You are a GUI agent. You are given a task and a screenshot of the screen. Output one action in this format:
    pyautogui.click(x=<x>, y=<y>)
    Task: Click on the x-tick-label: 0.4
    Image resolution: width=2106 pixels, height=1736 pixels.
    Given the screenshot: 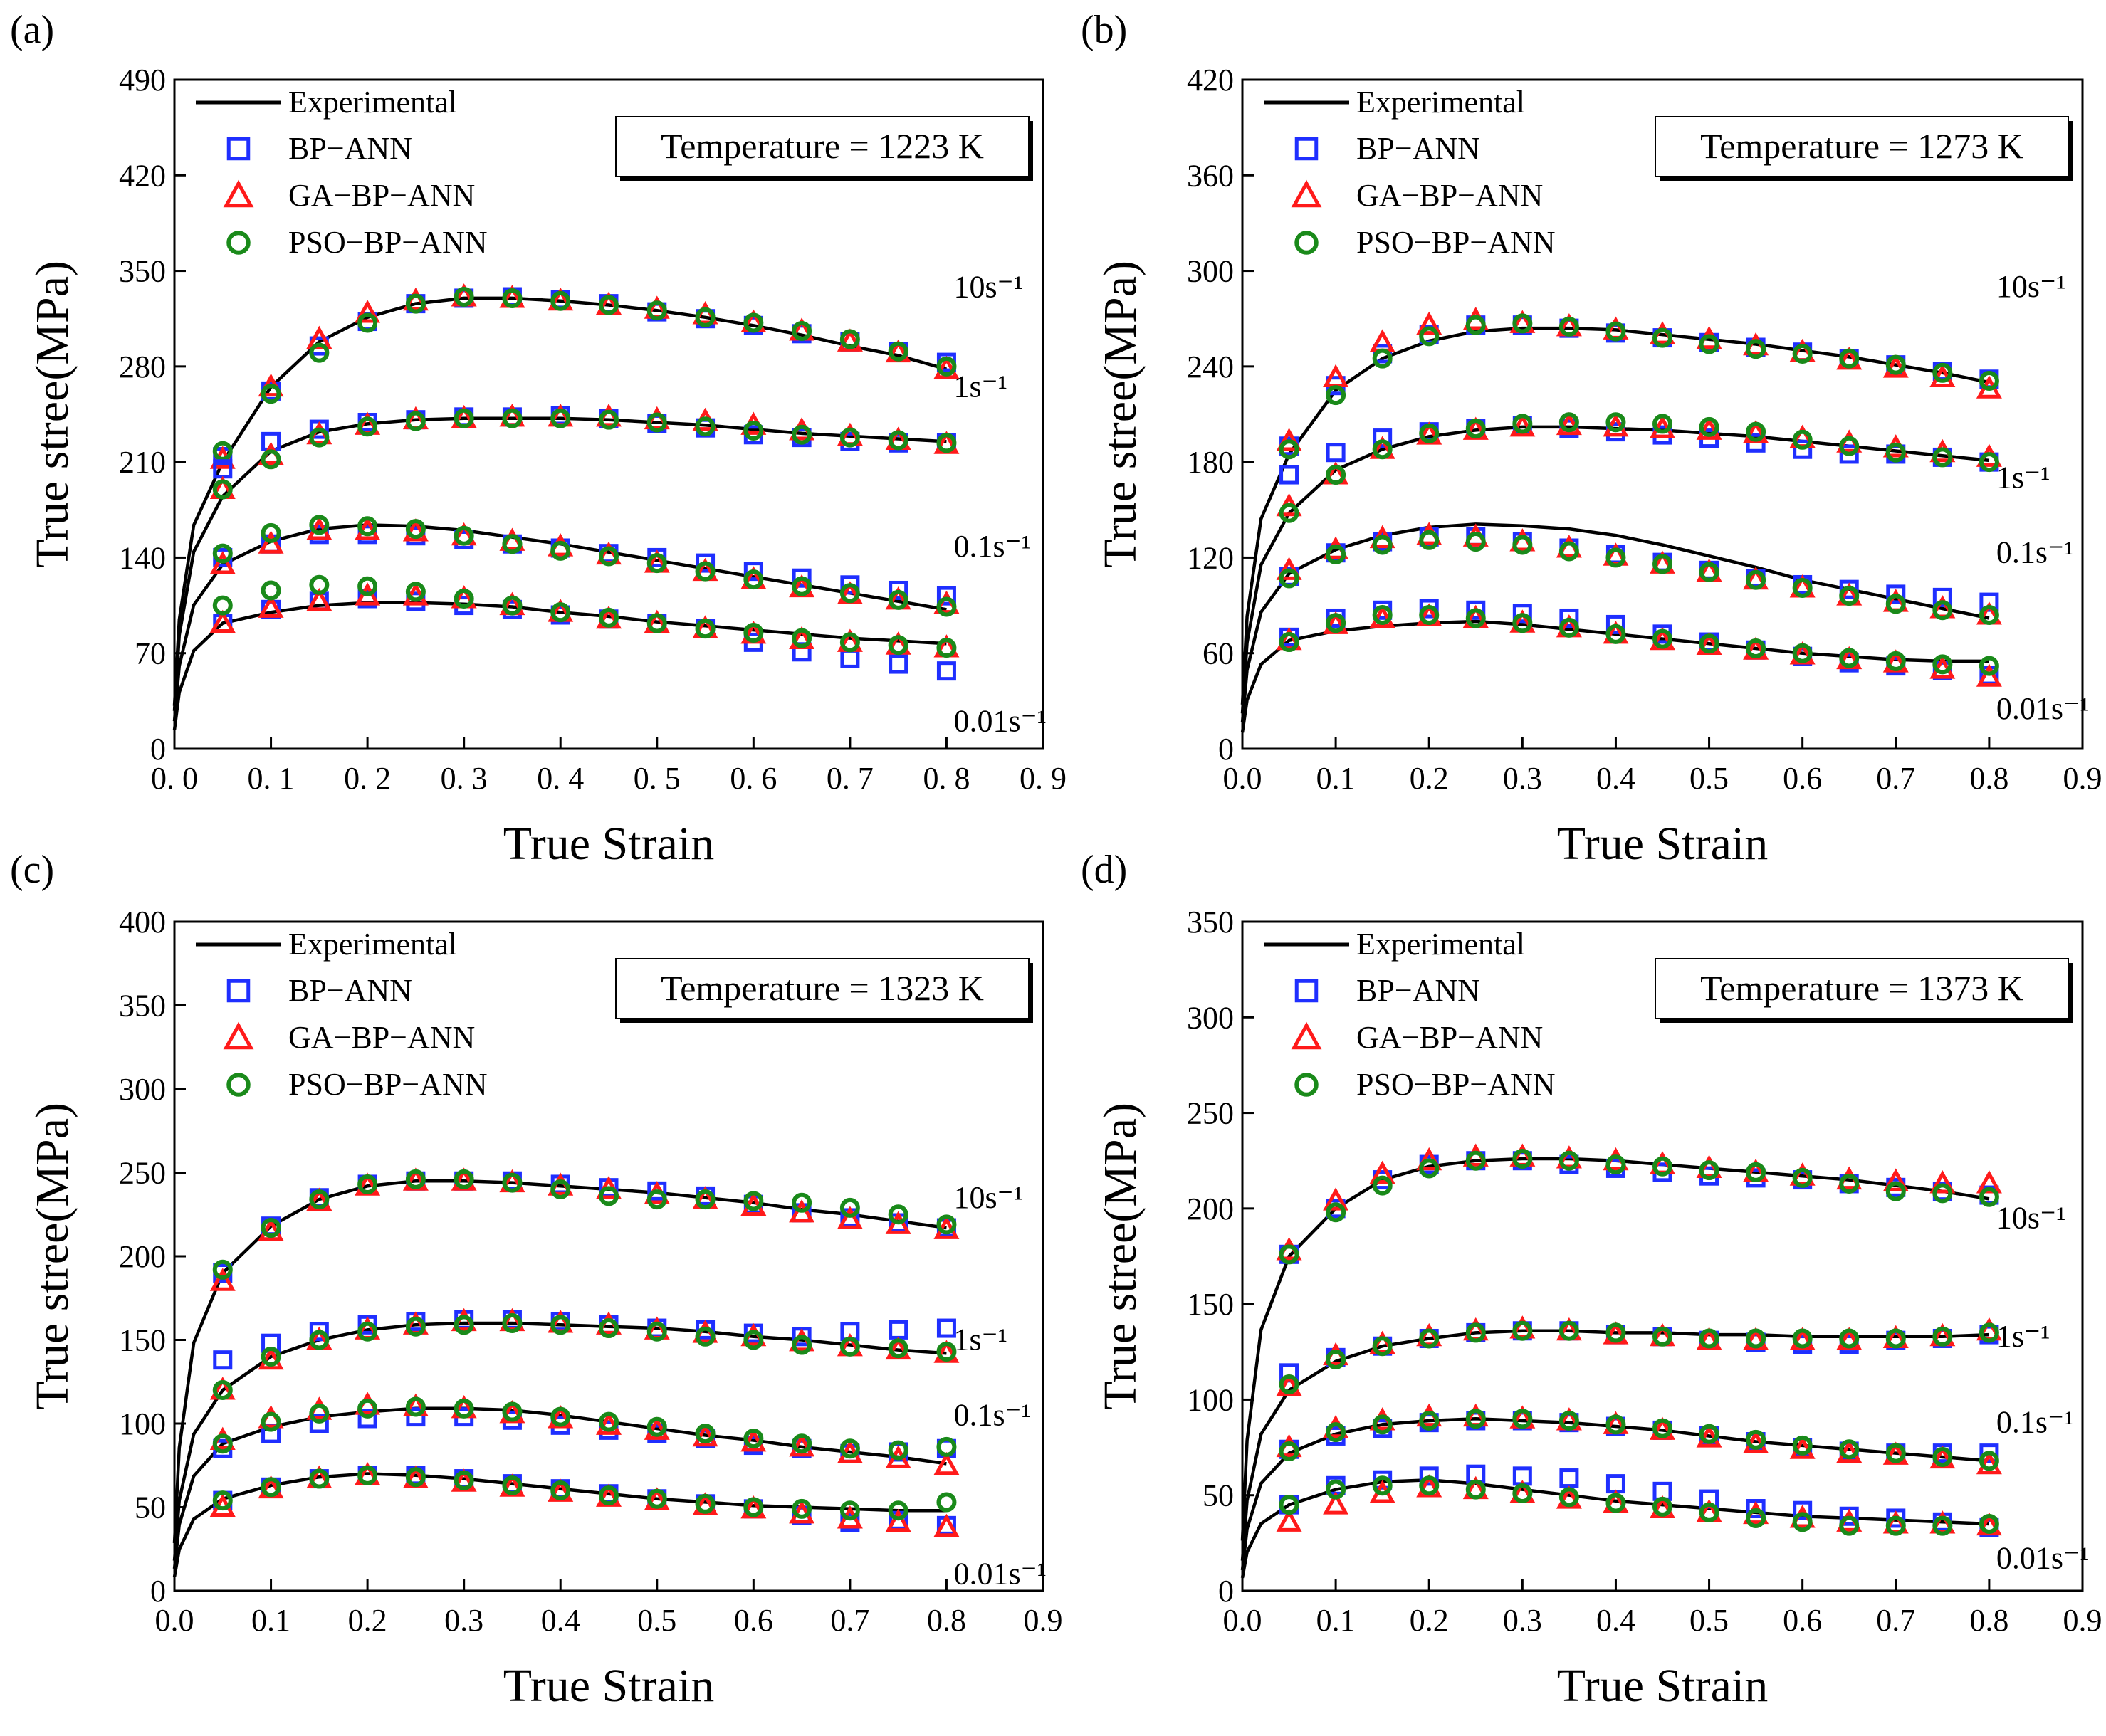 What is the action you would take?
    pyautogui.click(x=560, y=1621)
    